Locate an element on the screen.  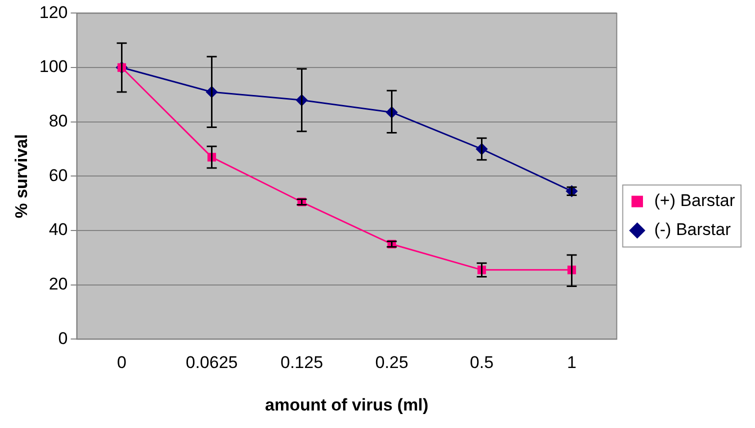
x-tick-label: 0.5 is located at coordinates (482, 362).